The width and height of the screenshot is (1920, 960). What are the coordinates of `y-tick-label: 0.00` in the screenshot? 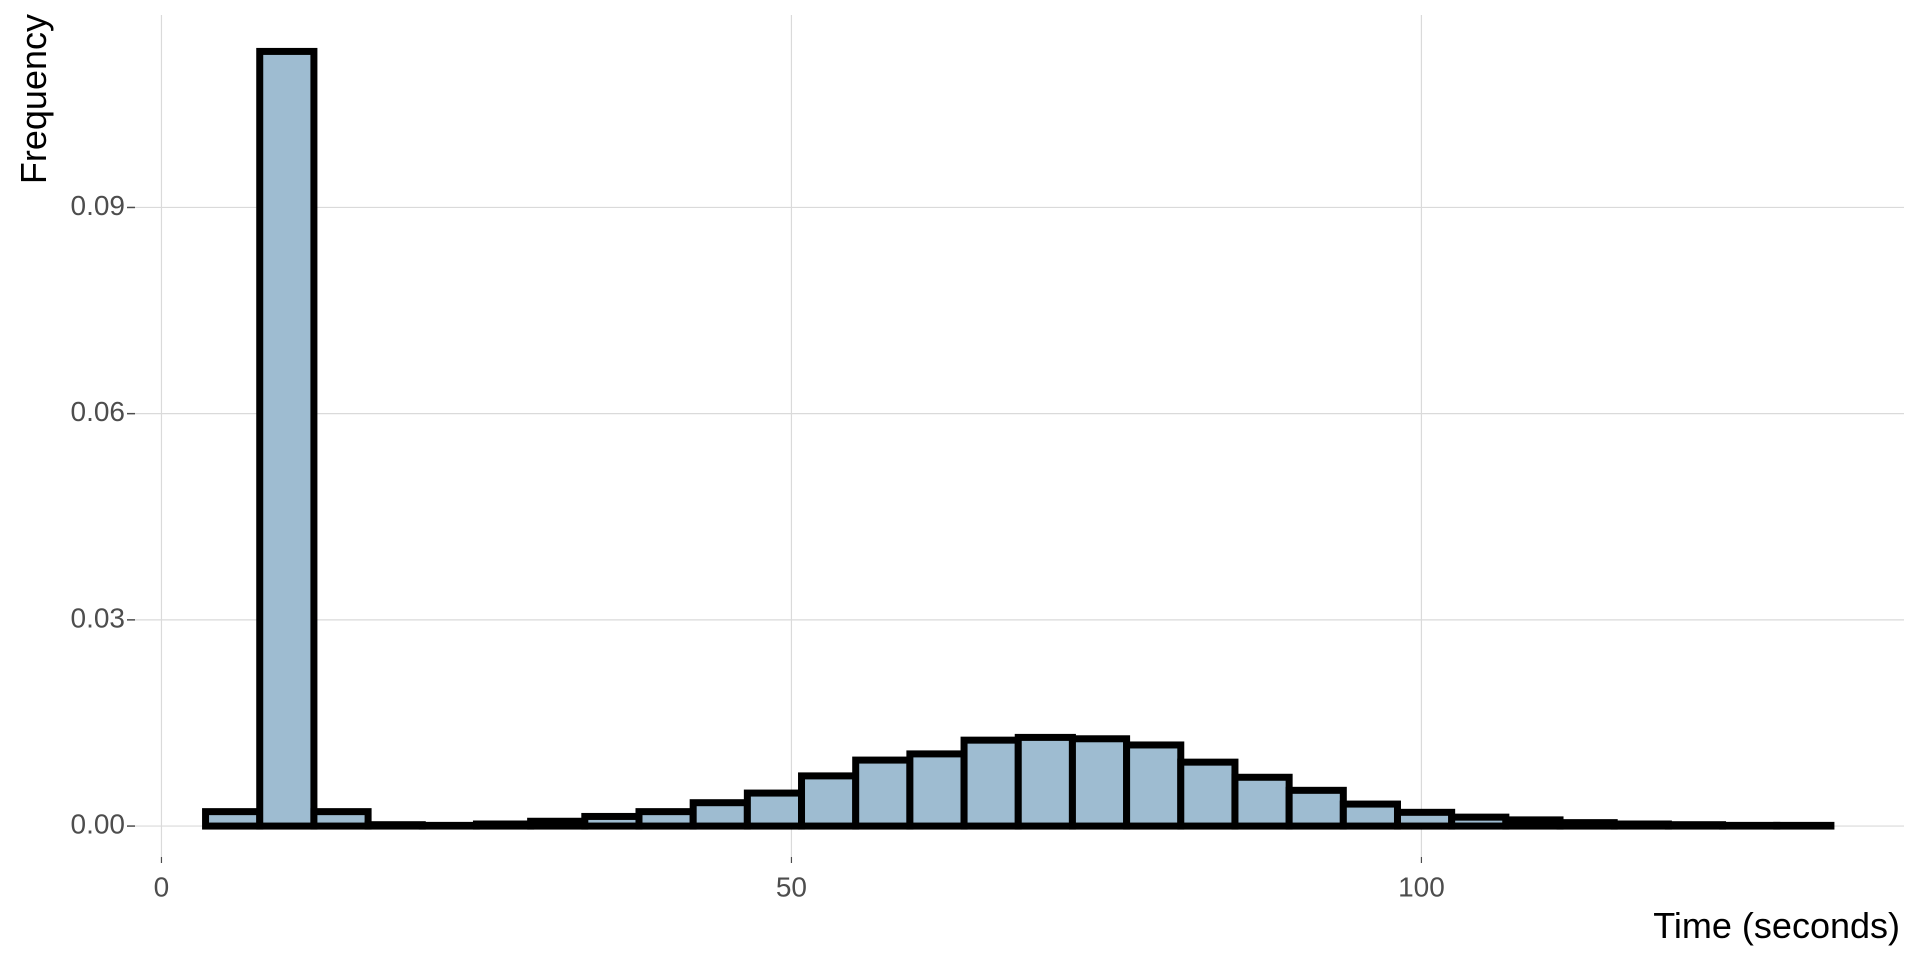 It's located at (98, 823).